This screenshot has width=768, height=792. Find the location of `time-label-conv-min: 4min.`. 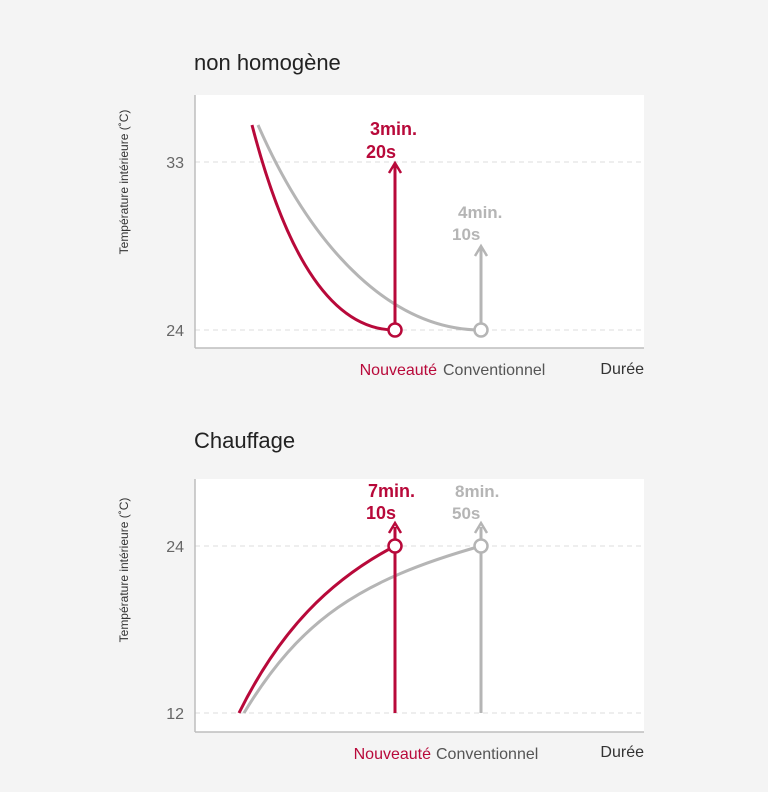

time-label-conv-min: 4min. is located at coordinates (480, 212).